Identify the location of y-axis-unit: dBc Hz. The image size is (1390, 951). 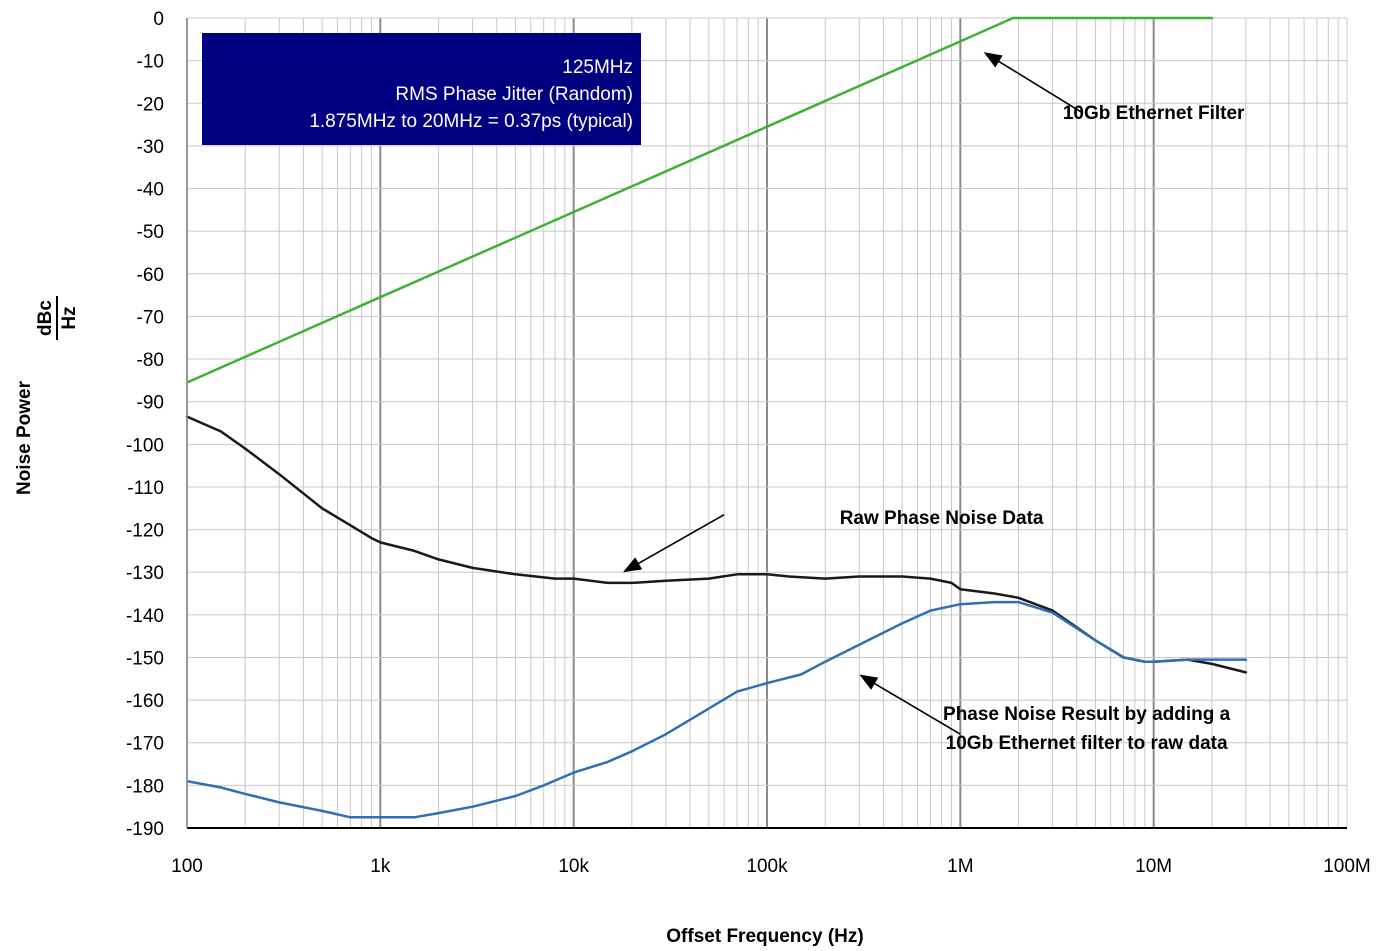
(57, 318).